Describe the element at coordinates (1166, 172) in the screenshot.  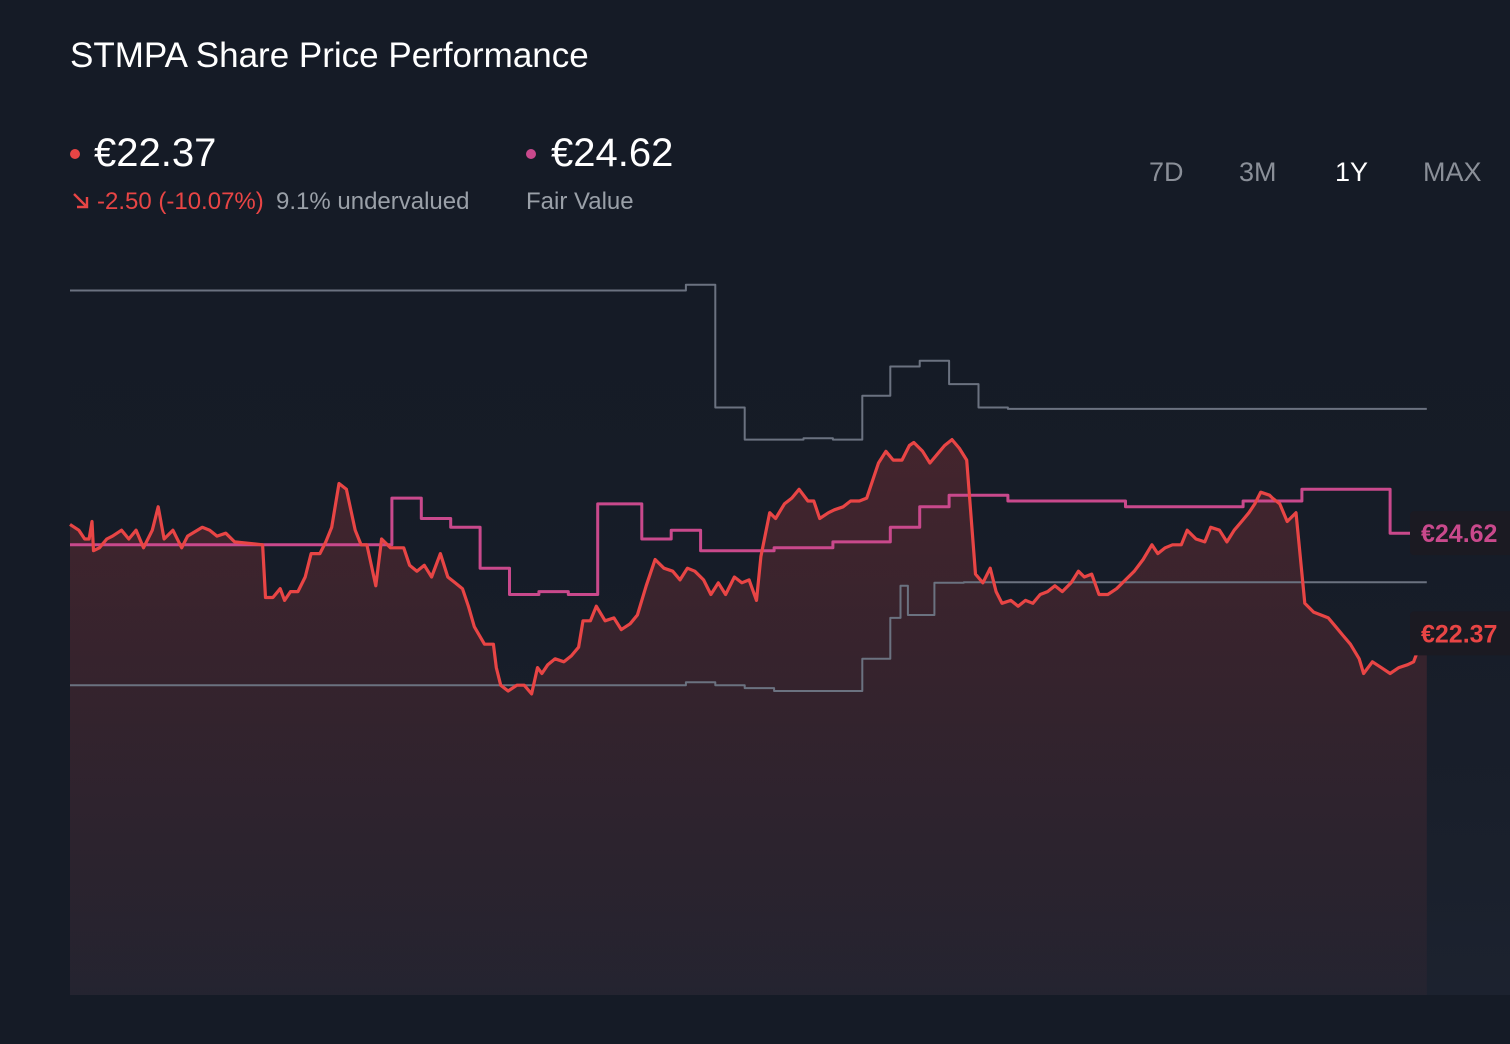
I see `timeframe-7d: 7D` at that location.